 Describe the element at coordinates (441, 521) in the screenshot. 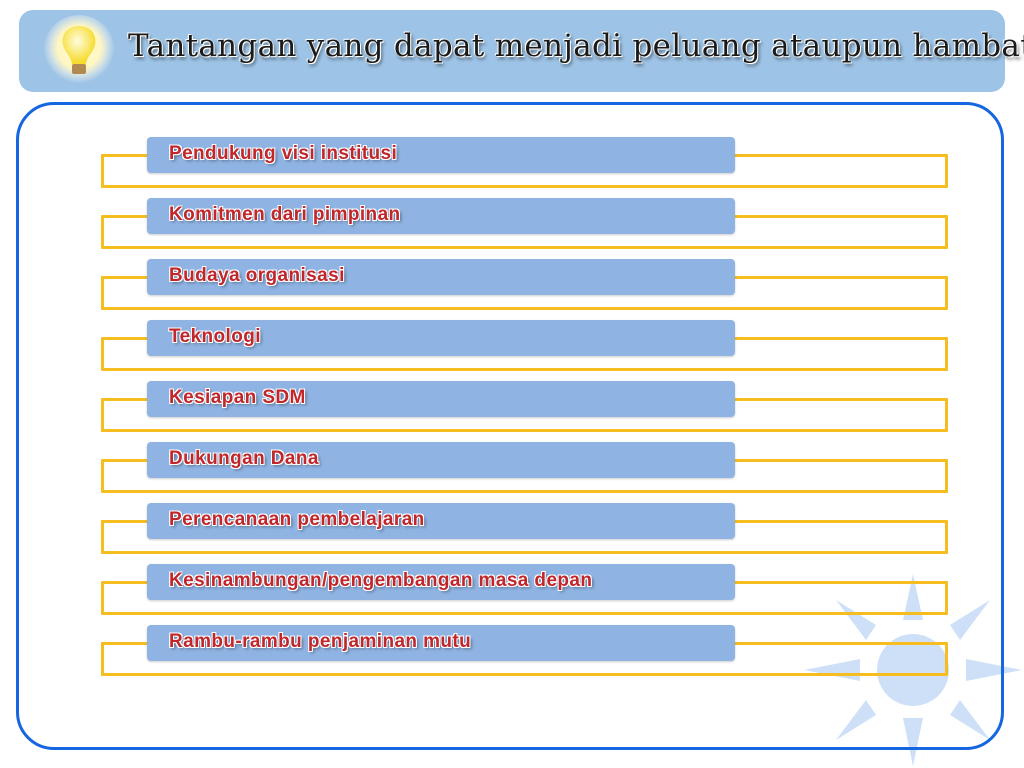

I see `item-bar: Perencanaan pembelajaran` at that location.